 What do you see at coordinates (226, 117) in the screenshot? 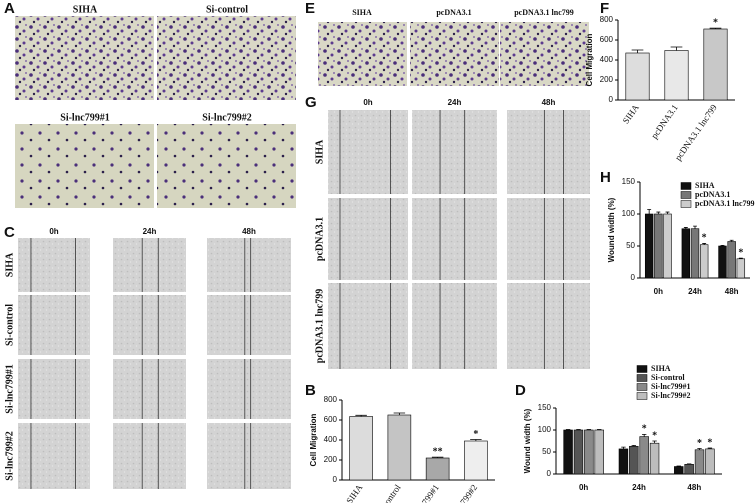
I see `image-caption: Si-lnc799#2` at bounding box center [226, 117].